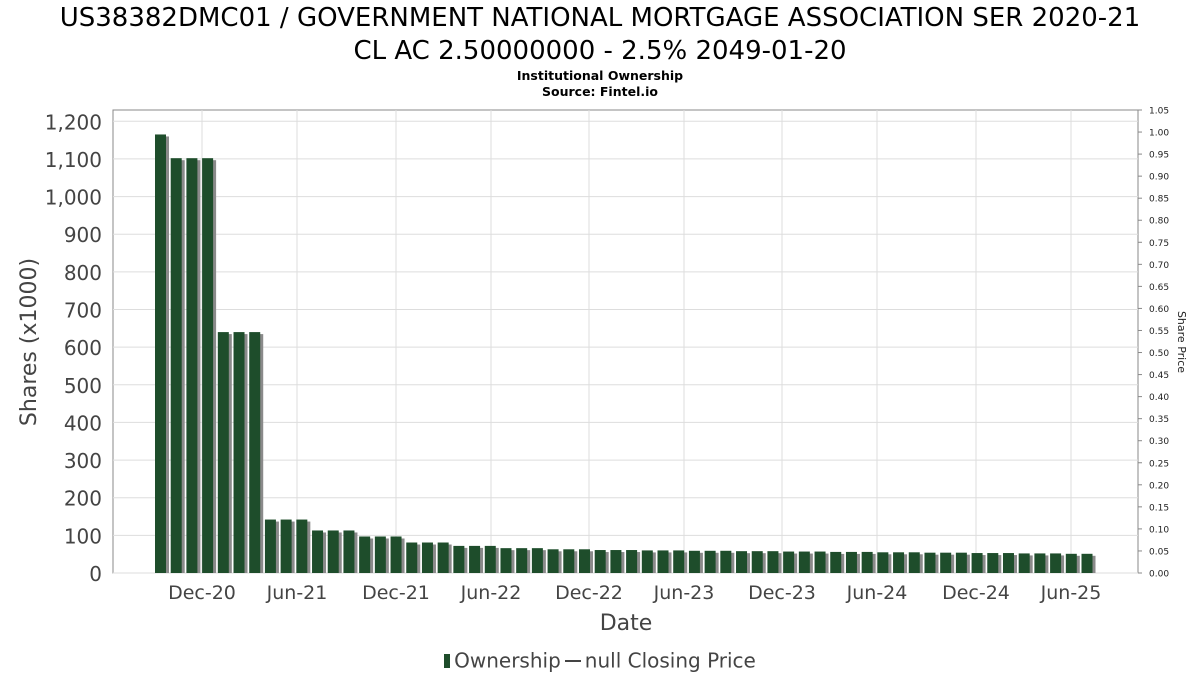  I want to click on y-tick-label: 0, so click(95, 574).